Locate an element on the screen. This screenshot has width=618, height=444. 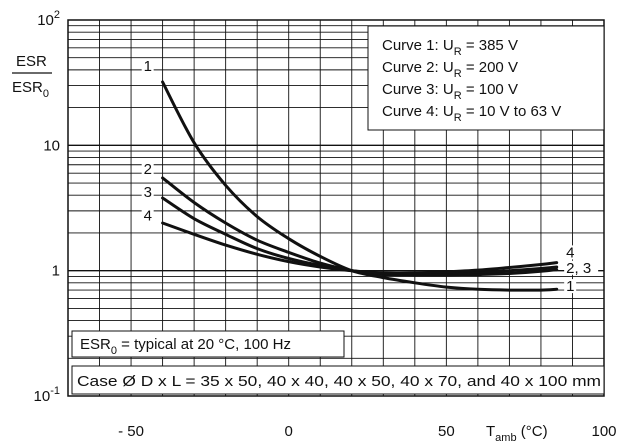
x-tick-label: 50 is located at coordinates (446, 431).